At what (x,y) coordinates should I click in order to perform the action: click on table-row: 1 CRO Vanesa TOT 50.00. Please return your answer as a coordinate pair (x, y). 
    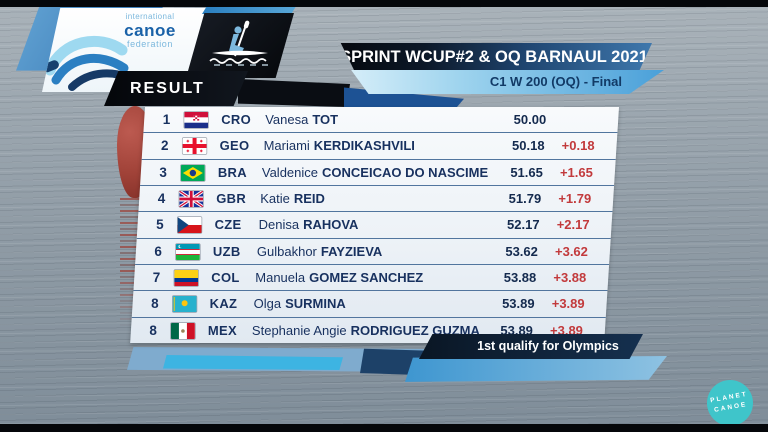
    Looking at the image, I should click on (381, 120).